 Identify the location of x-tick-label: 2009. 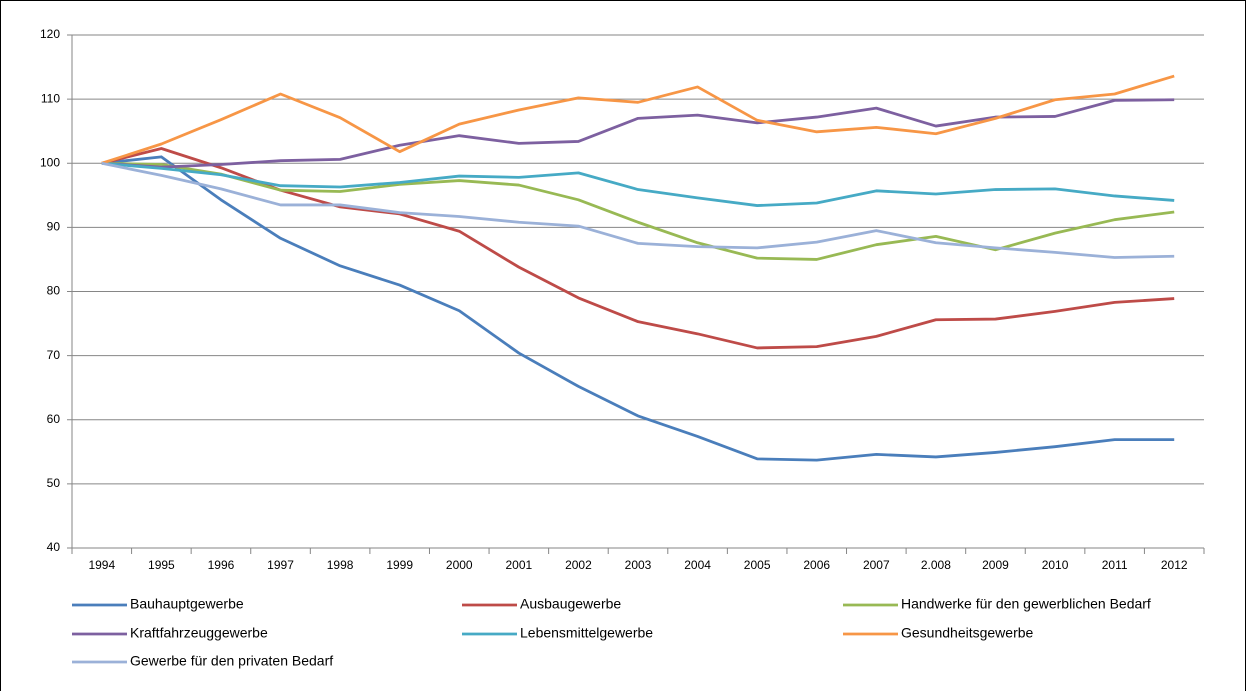
(995, 565).